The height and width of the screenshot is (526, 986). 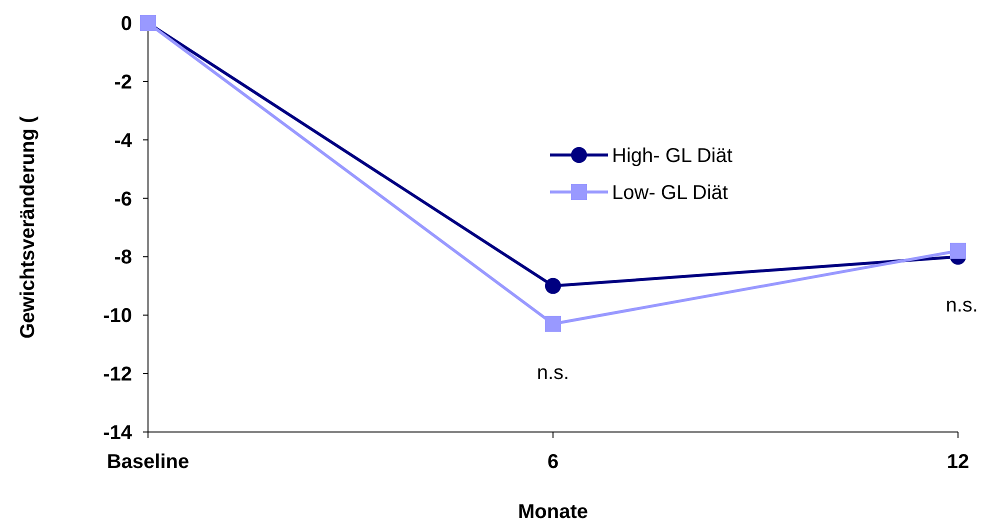 I want to click on x-axis-title: Monate, so click(x=553, y=512).